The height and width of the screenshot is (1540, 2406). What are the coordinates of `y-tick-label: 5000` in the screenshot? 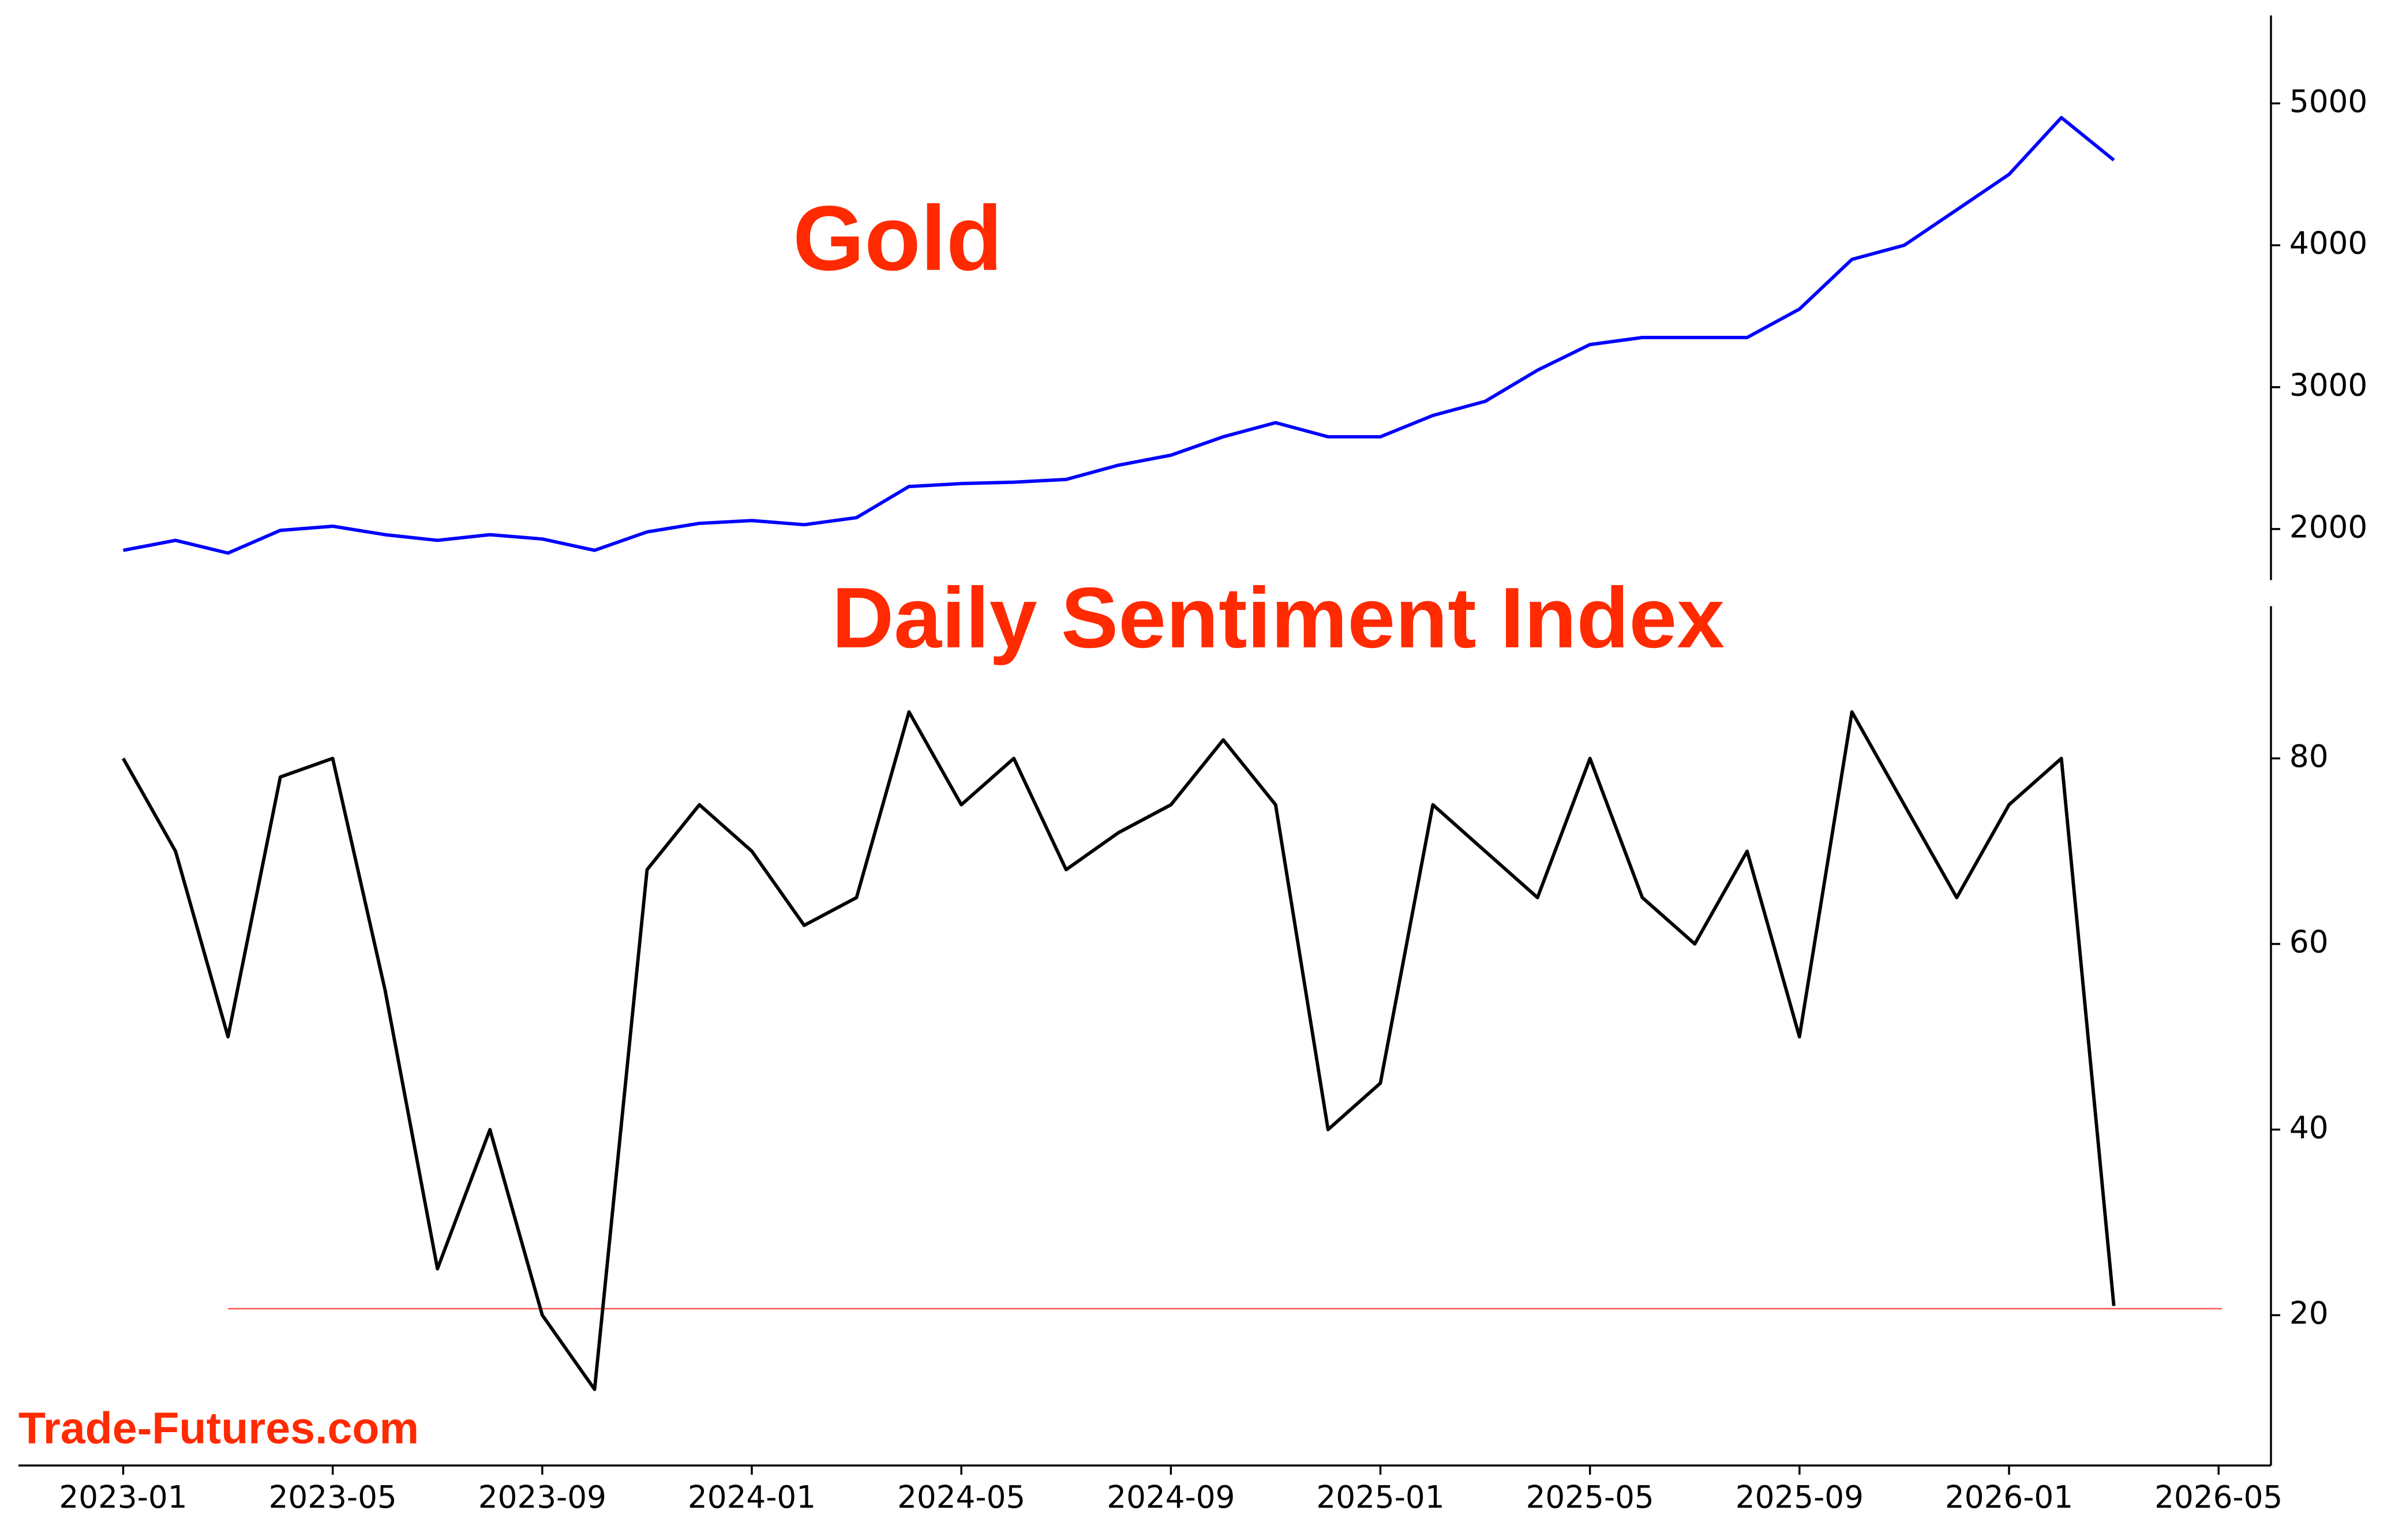 It's located at (2328, 101).